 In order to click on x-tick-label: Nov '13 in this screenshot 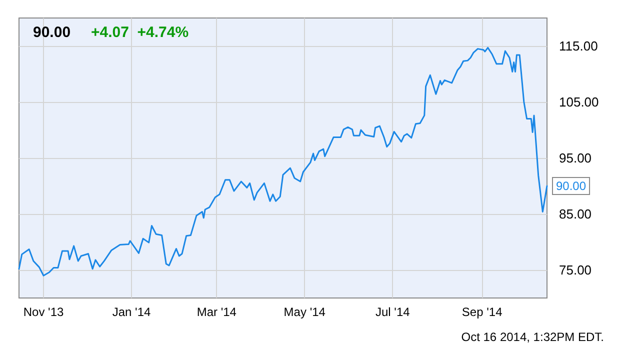, I will do `click(43, 312)`.